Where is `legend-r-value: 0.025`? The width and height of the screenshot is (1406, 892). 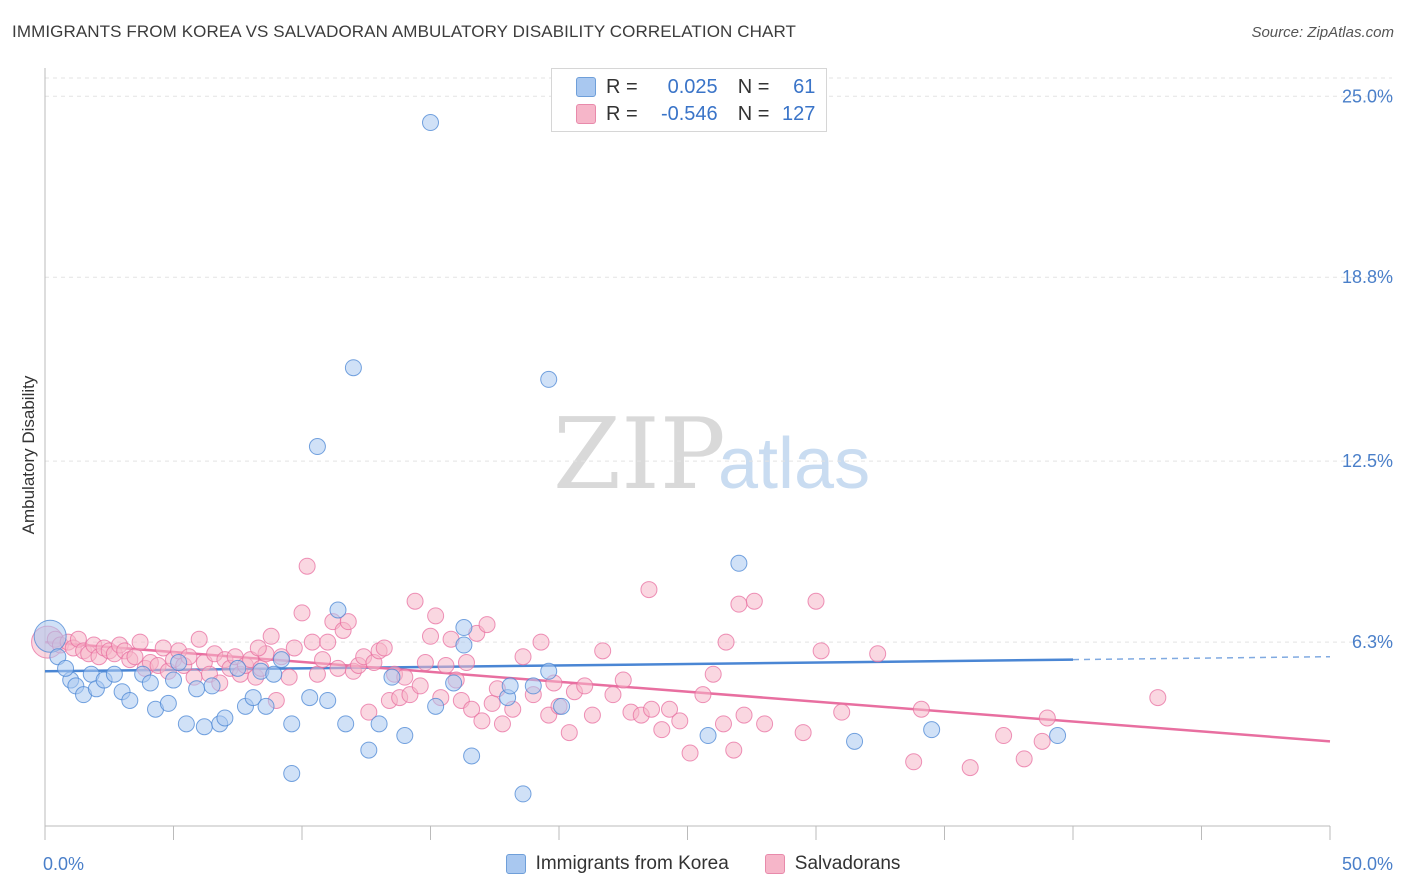 legend-r-value: 0.025 is located at coordinates (692, 86).